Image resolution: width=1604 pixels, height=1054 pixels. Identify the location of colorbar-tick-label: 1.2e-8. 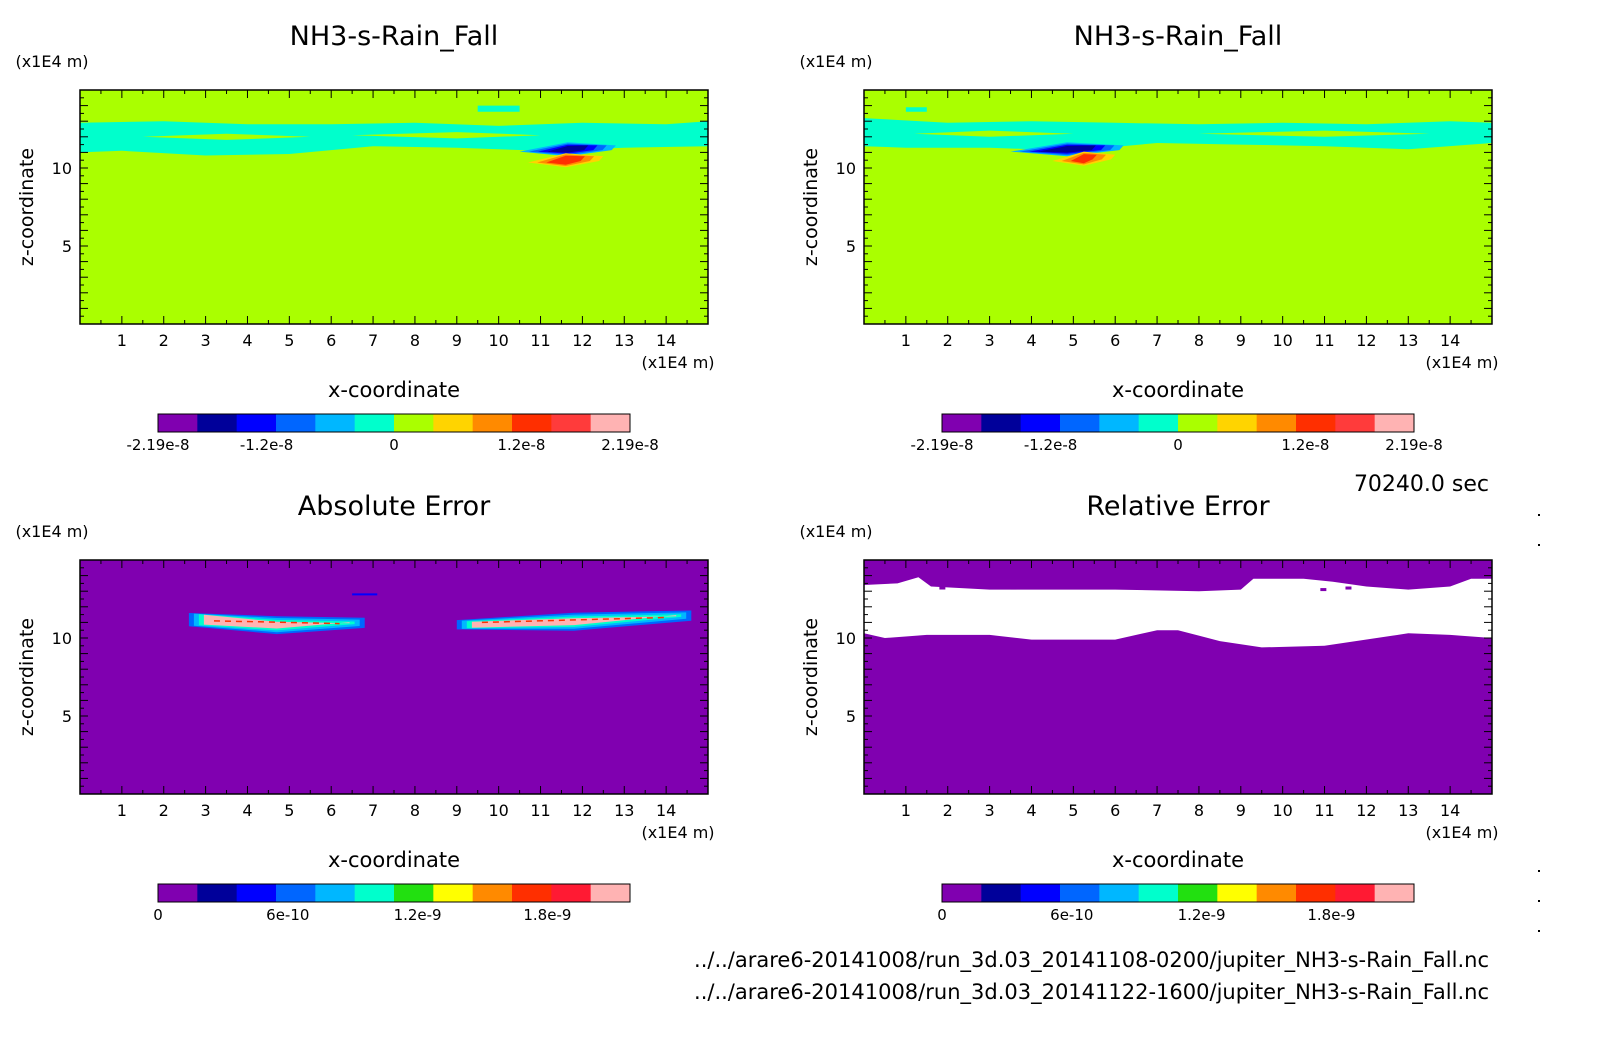
(521, 445).